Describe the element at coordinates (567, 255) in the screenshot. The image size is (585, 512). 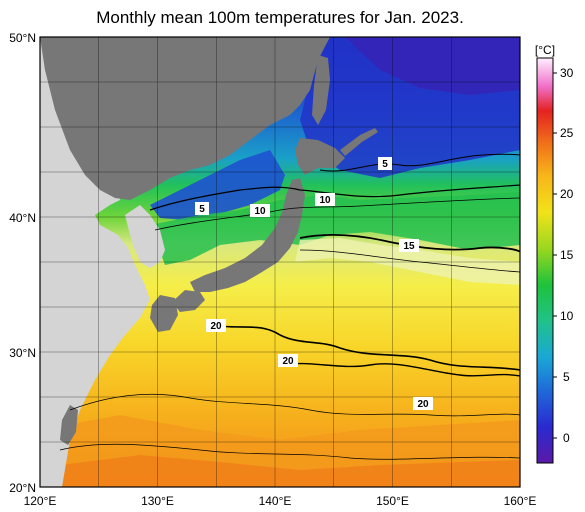
I see `colorbar-tick: 15` at that location.